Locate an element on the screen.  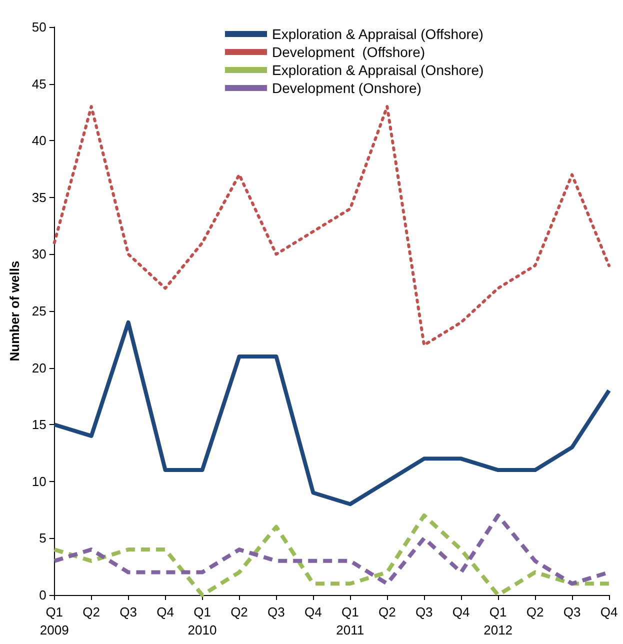
x-tick-label: Q1 2010 is located at coordinates (202, 621).